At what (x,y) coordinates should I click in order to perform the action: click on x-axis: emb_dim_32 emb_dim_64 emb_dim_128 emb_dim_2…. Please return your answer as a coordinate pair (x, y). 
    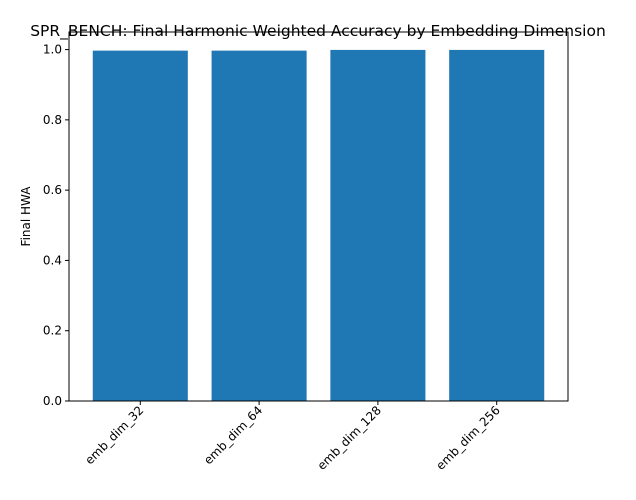
    Looking at the image, I should click on (292, 437).